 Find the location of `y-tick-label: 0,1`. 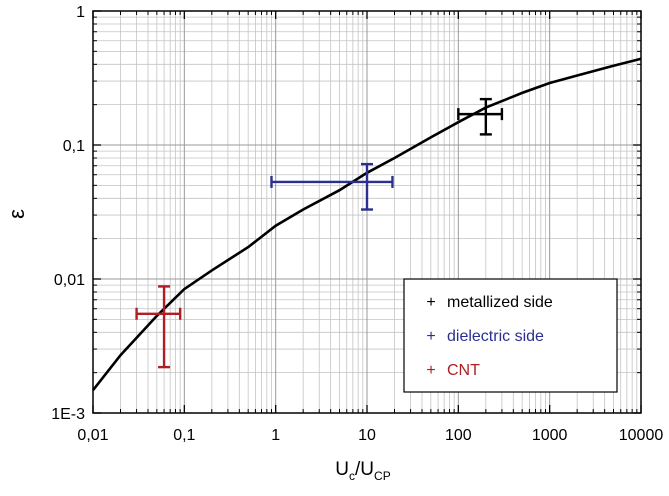

y-tick-label: 0,1 is located at coordinates (74, 146).